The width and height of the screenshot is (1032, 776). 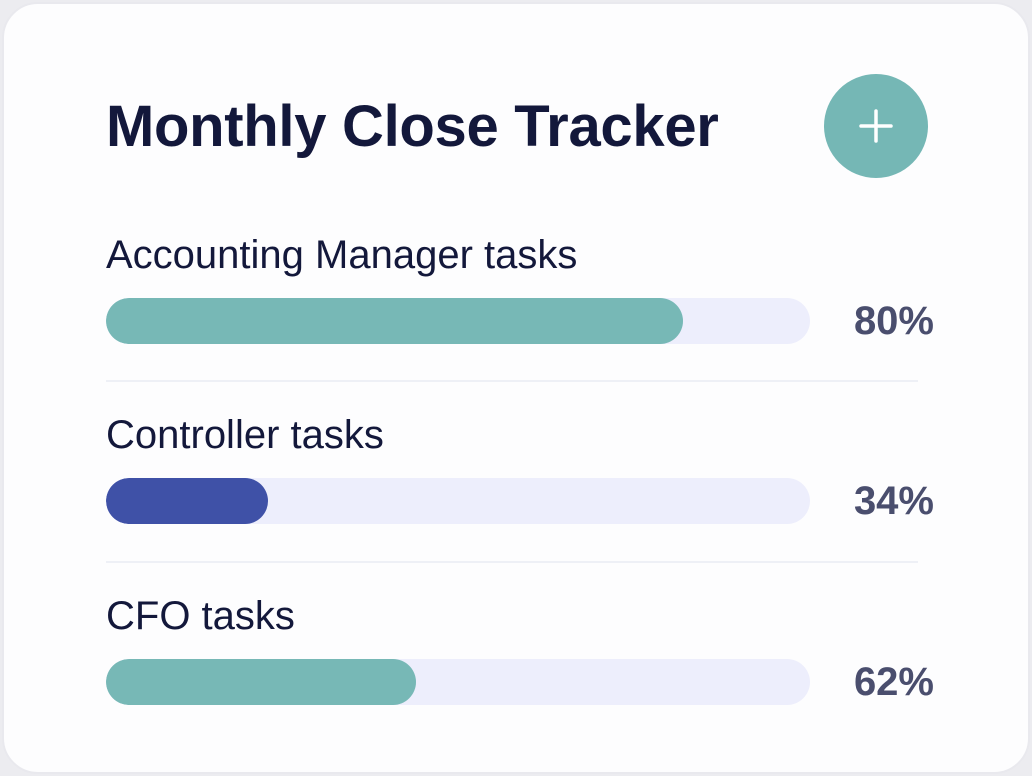 I want to click on add-task-button, so click(x=876, y=126).